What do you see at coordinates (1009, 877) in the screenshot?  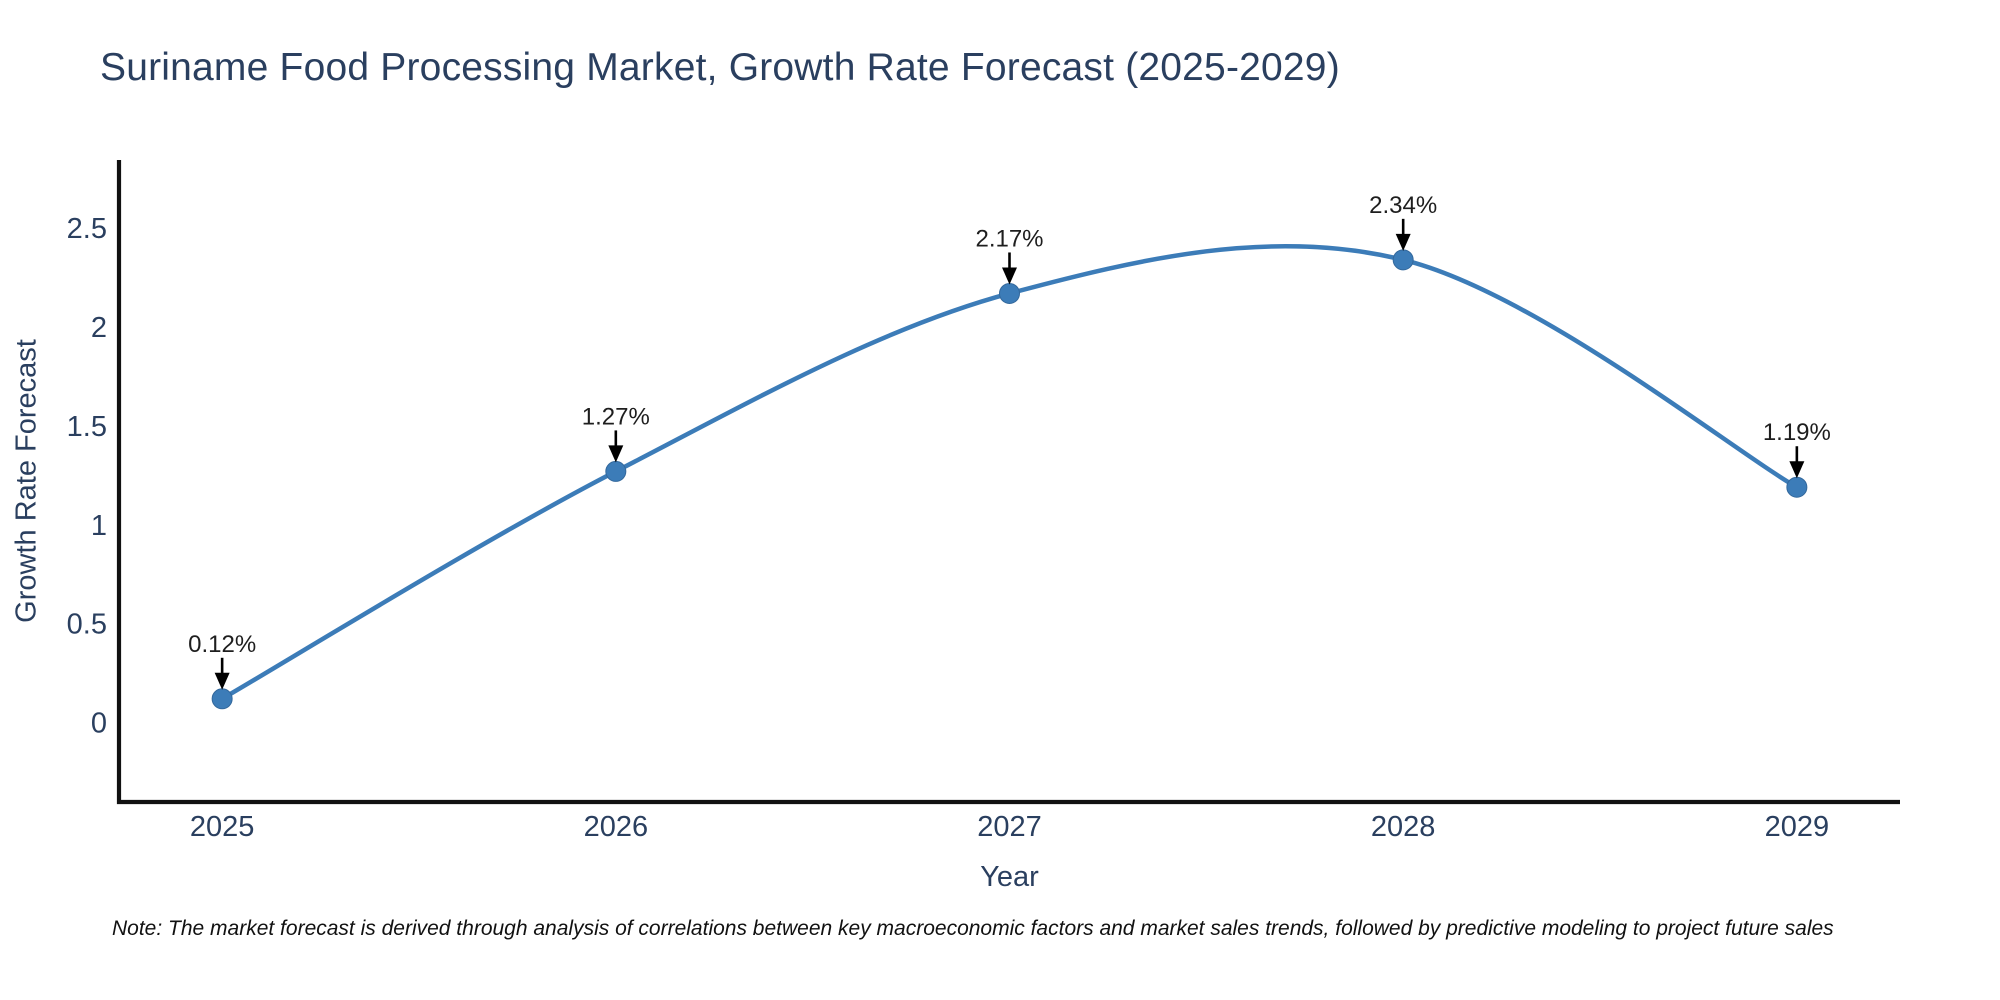 I see `x-axis-title: Year` at bounding box center [1009, 877].